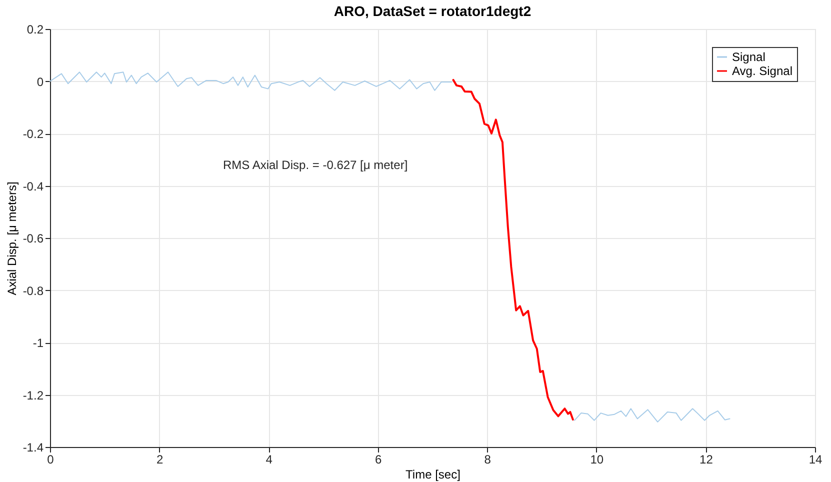  I want to click on y-axis-title: Axial Disp. [μ meters], so click(11, 239).